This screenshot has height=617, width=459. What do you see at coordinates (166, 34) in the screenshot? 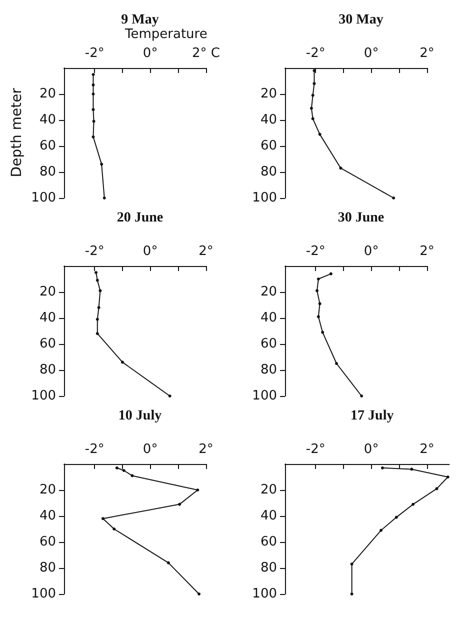
I see `x-axis-title: Temperature` at bounding box center [166, 34].